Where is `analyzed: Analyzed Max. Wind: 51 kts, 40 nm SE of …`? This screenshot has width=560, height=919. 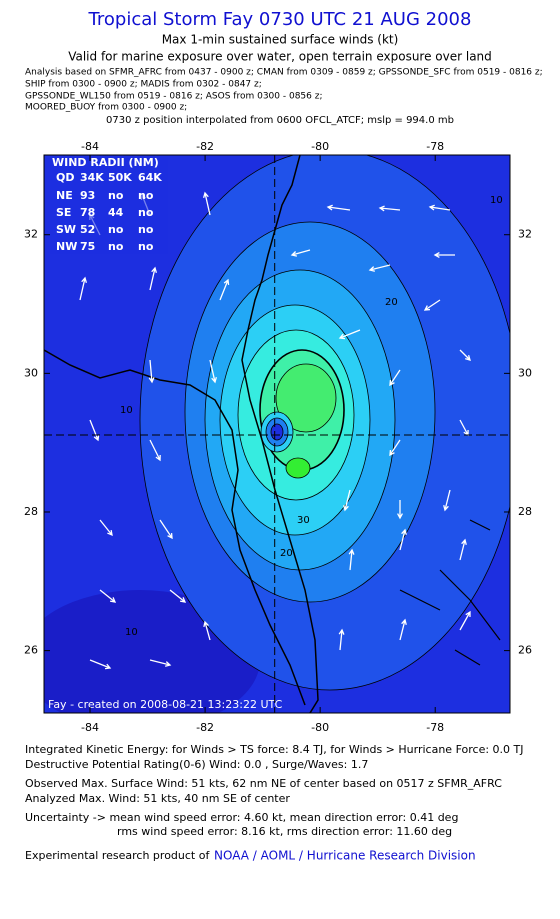
analyzed: Analyzed Max. Wind: 51 kts, 40 nm SE of … is located at coordinates (157, 798).